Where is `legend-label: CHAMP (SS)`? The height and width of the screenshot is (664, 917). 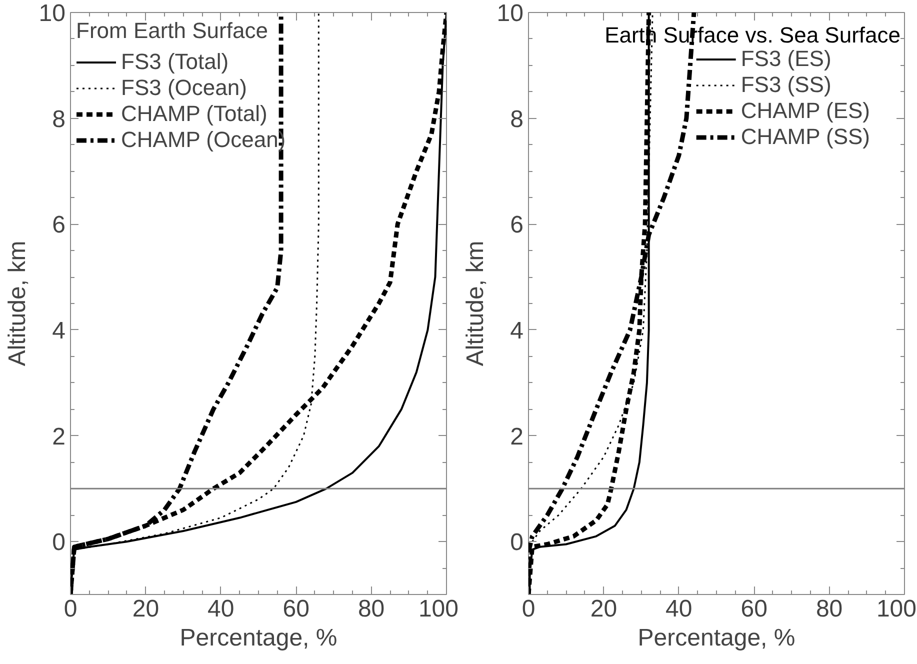
legend-label: CHAMP (SS) is located at coordinates (805, 137).